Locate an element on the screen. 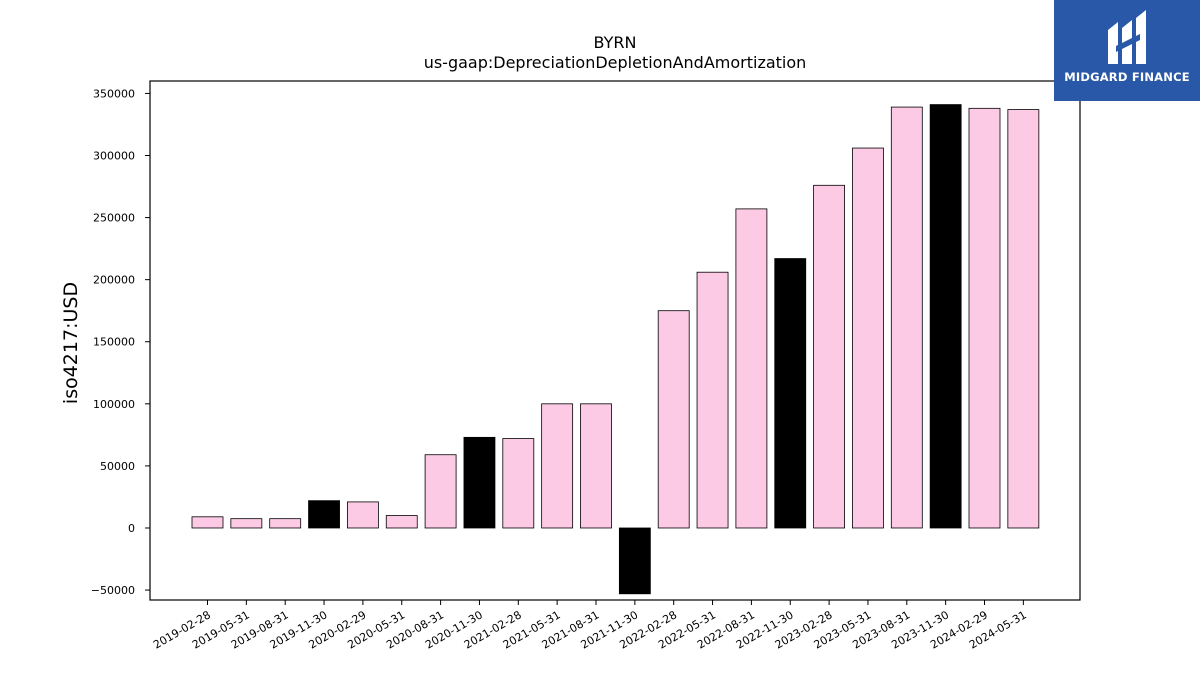 The image size is (1200, 675). y-tick-label: −50000 is located at coordinates (113, 590).